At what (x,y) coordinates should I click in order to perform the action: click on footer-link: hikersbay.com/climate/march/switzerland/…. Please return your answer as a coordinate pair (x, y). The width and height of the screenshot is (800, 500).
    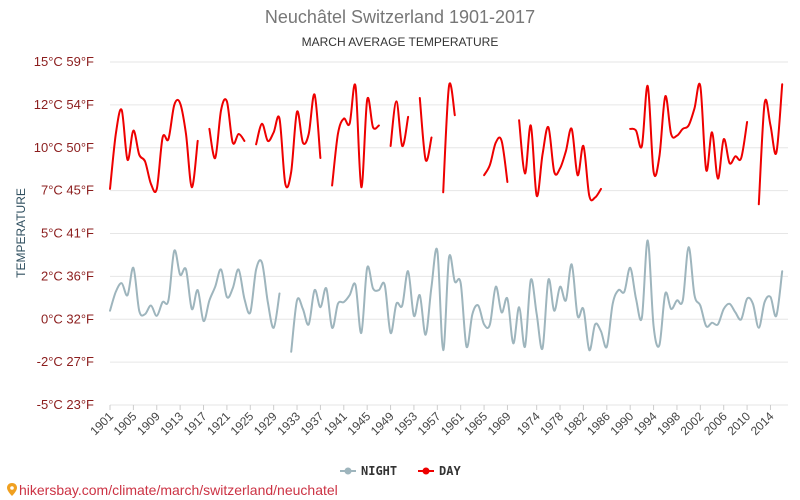
    Looking at the image, I should click on (178, 490).